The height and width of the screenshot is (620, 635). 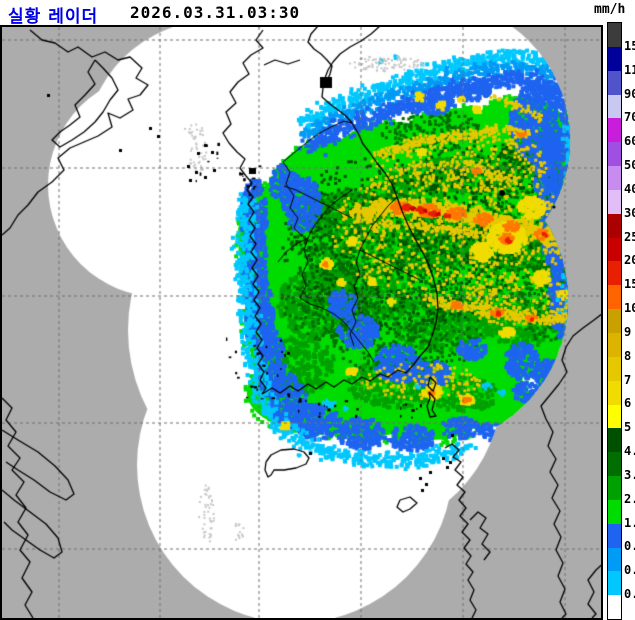 I want to click on legend-label: 25, so click(x=629, y=236).